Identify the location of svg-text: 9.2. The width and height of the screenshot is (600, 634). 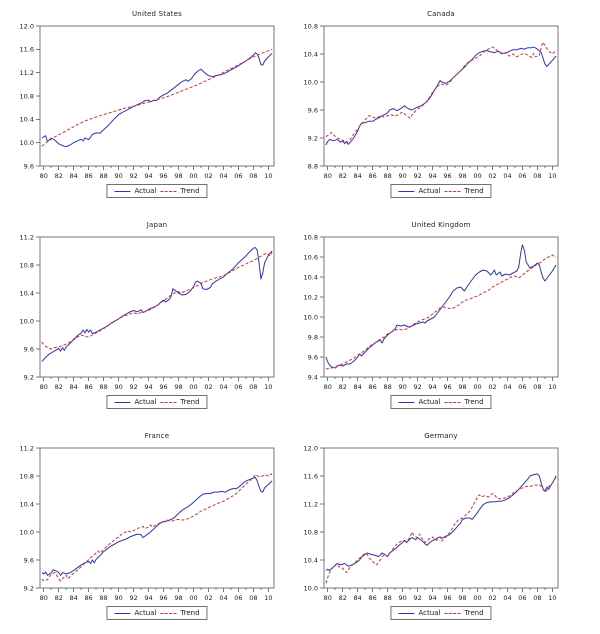
(313, 138).